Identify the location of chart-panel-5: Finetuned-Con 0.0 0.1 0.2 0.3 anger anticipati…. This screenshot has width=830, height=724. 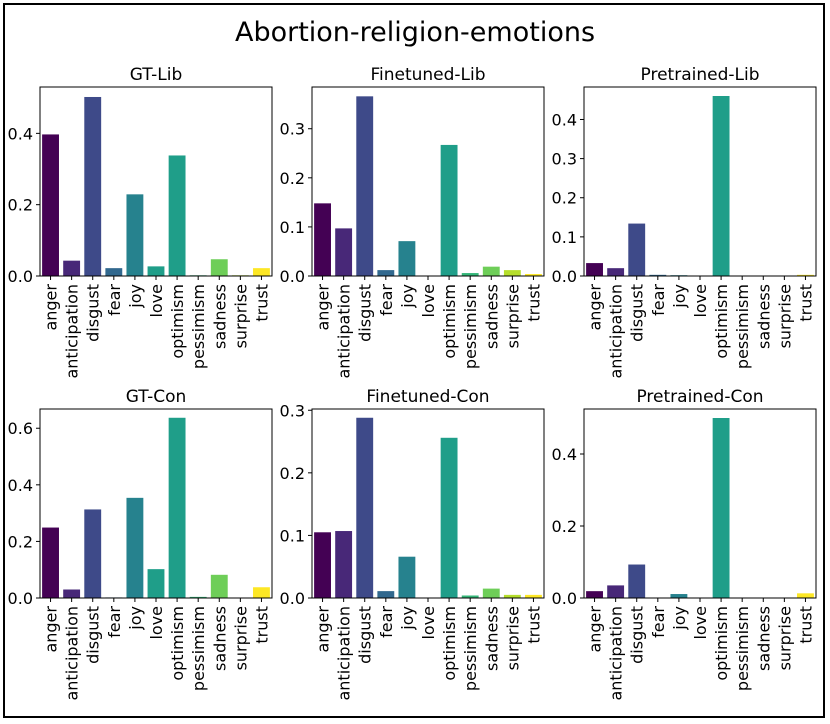
(412, 544).